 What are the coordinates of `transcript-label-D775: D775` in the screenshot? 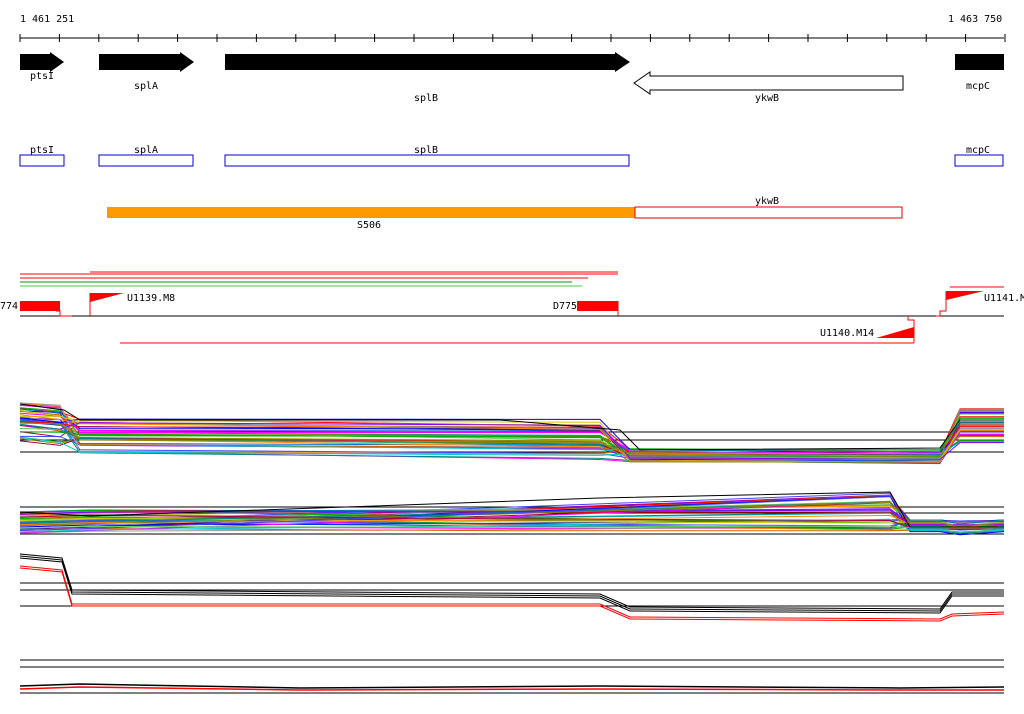 It's located at (565, 306).